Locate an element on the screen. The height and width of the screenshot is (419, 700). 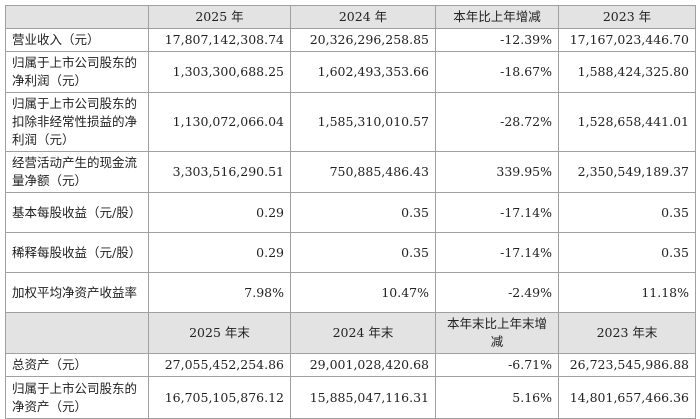
header-row: 2025 年末 2024 年末 本年末比上年末增减 2023 年末 is located at coordinates (350, 333).